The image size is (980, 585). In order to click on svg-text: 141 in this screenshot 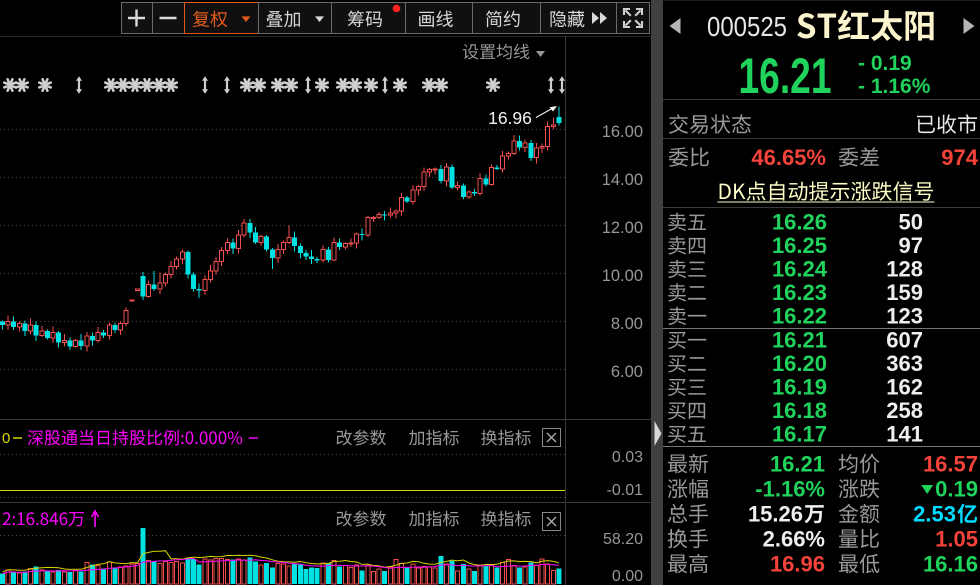, I will do `click(904, 434)`.